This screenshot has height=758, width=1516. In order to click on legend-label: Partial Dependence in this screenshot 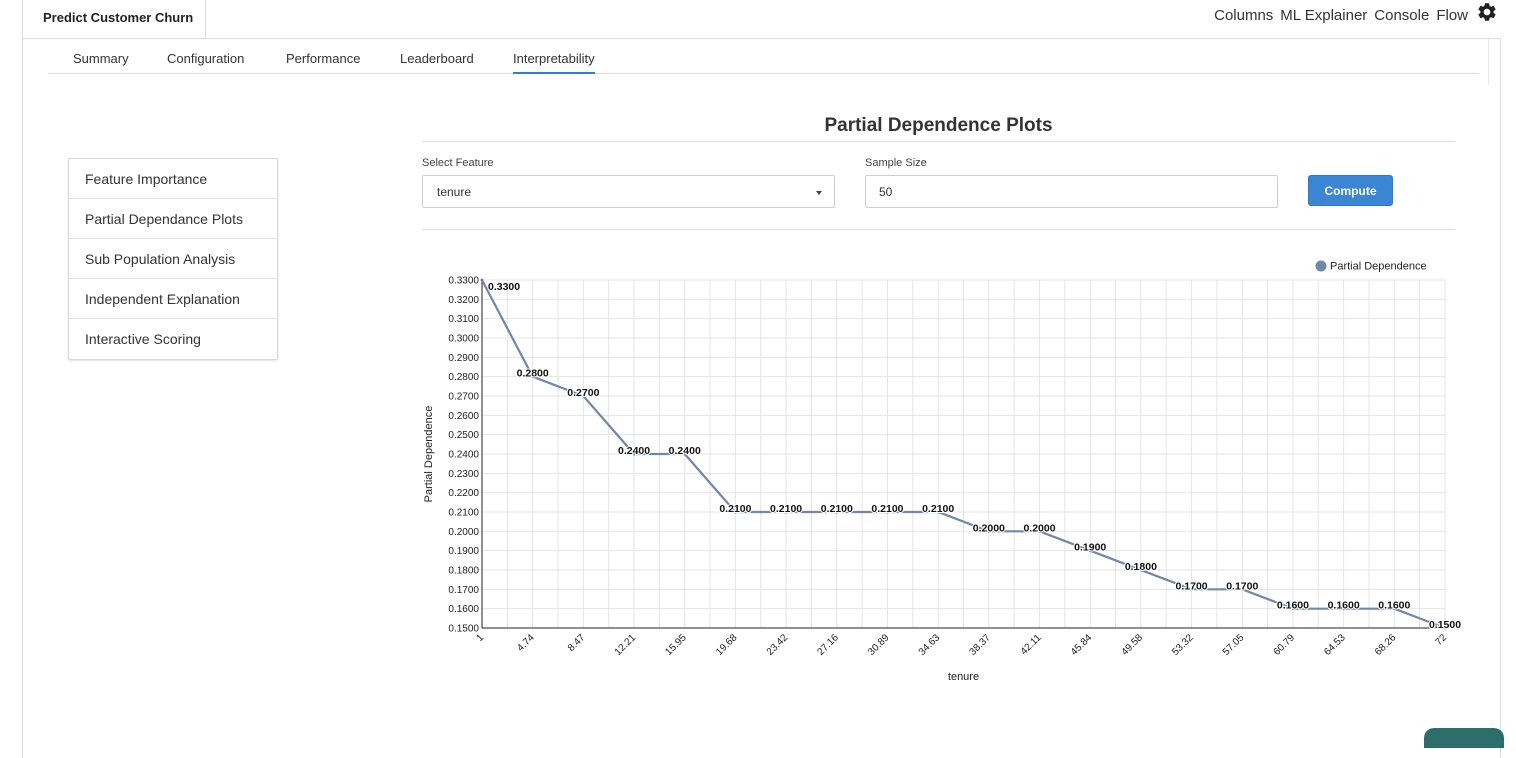, I will do `click(1378, 267)`.